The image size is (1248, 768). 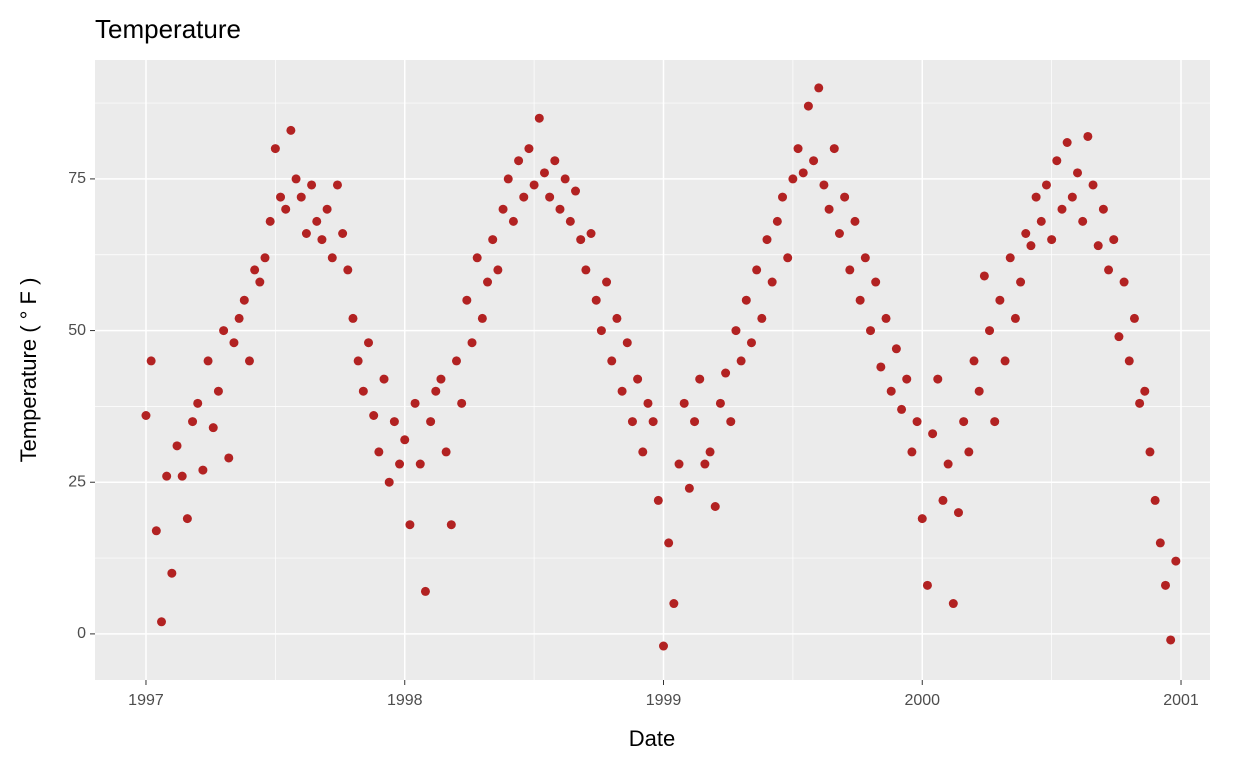 What do you see at coordinates (81, 633) in the screenshot?
I see `y-tick-label: 0` at bounding box center [81, 633].